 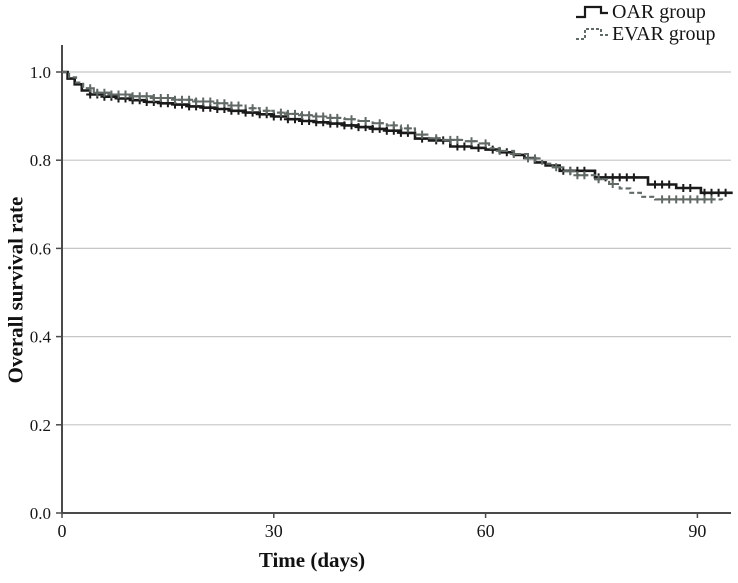 What do you see at coordinates (664, 34) in the screenshot?
I see `legend-label-evar: EVAR group` at bounding box center [664, 34].